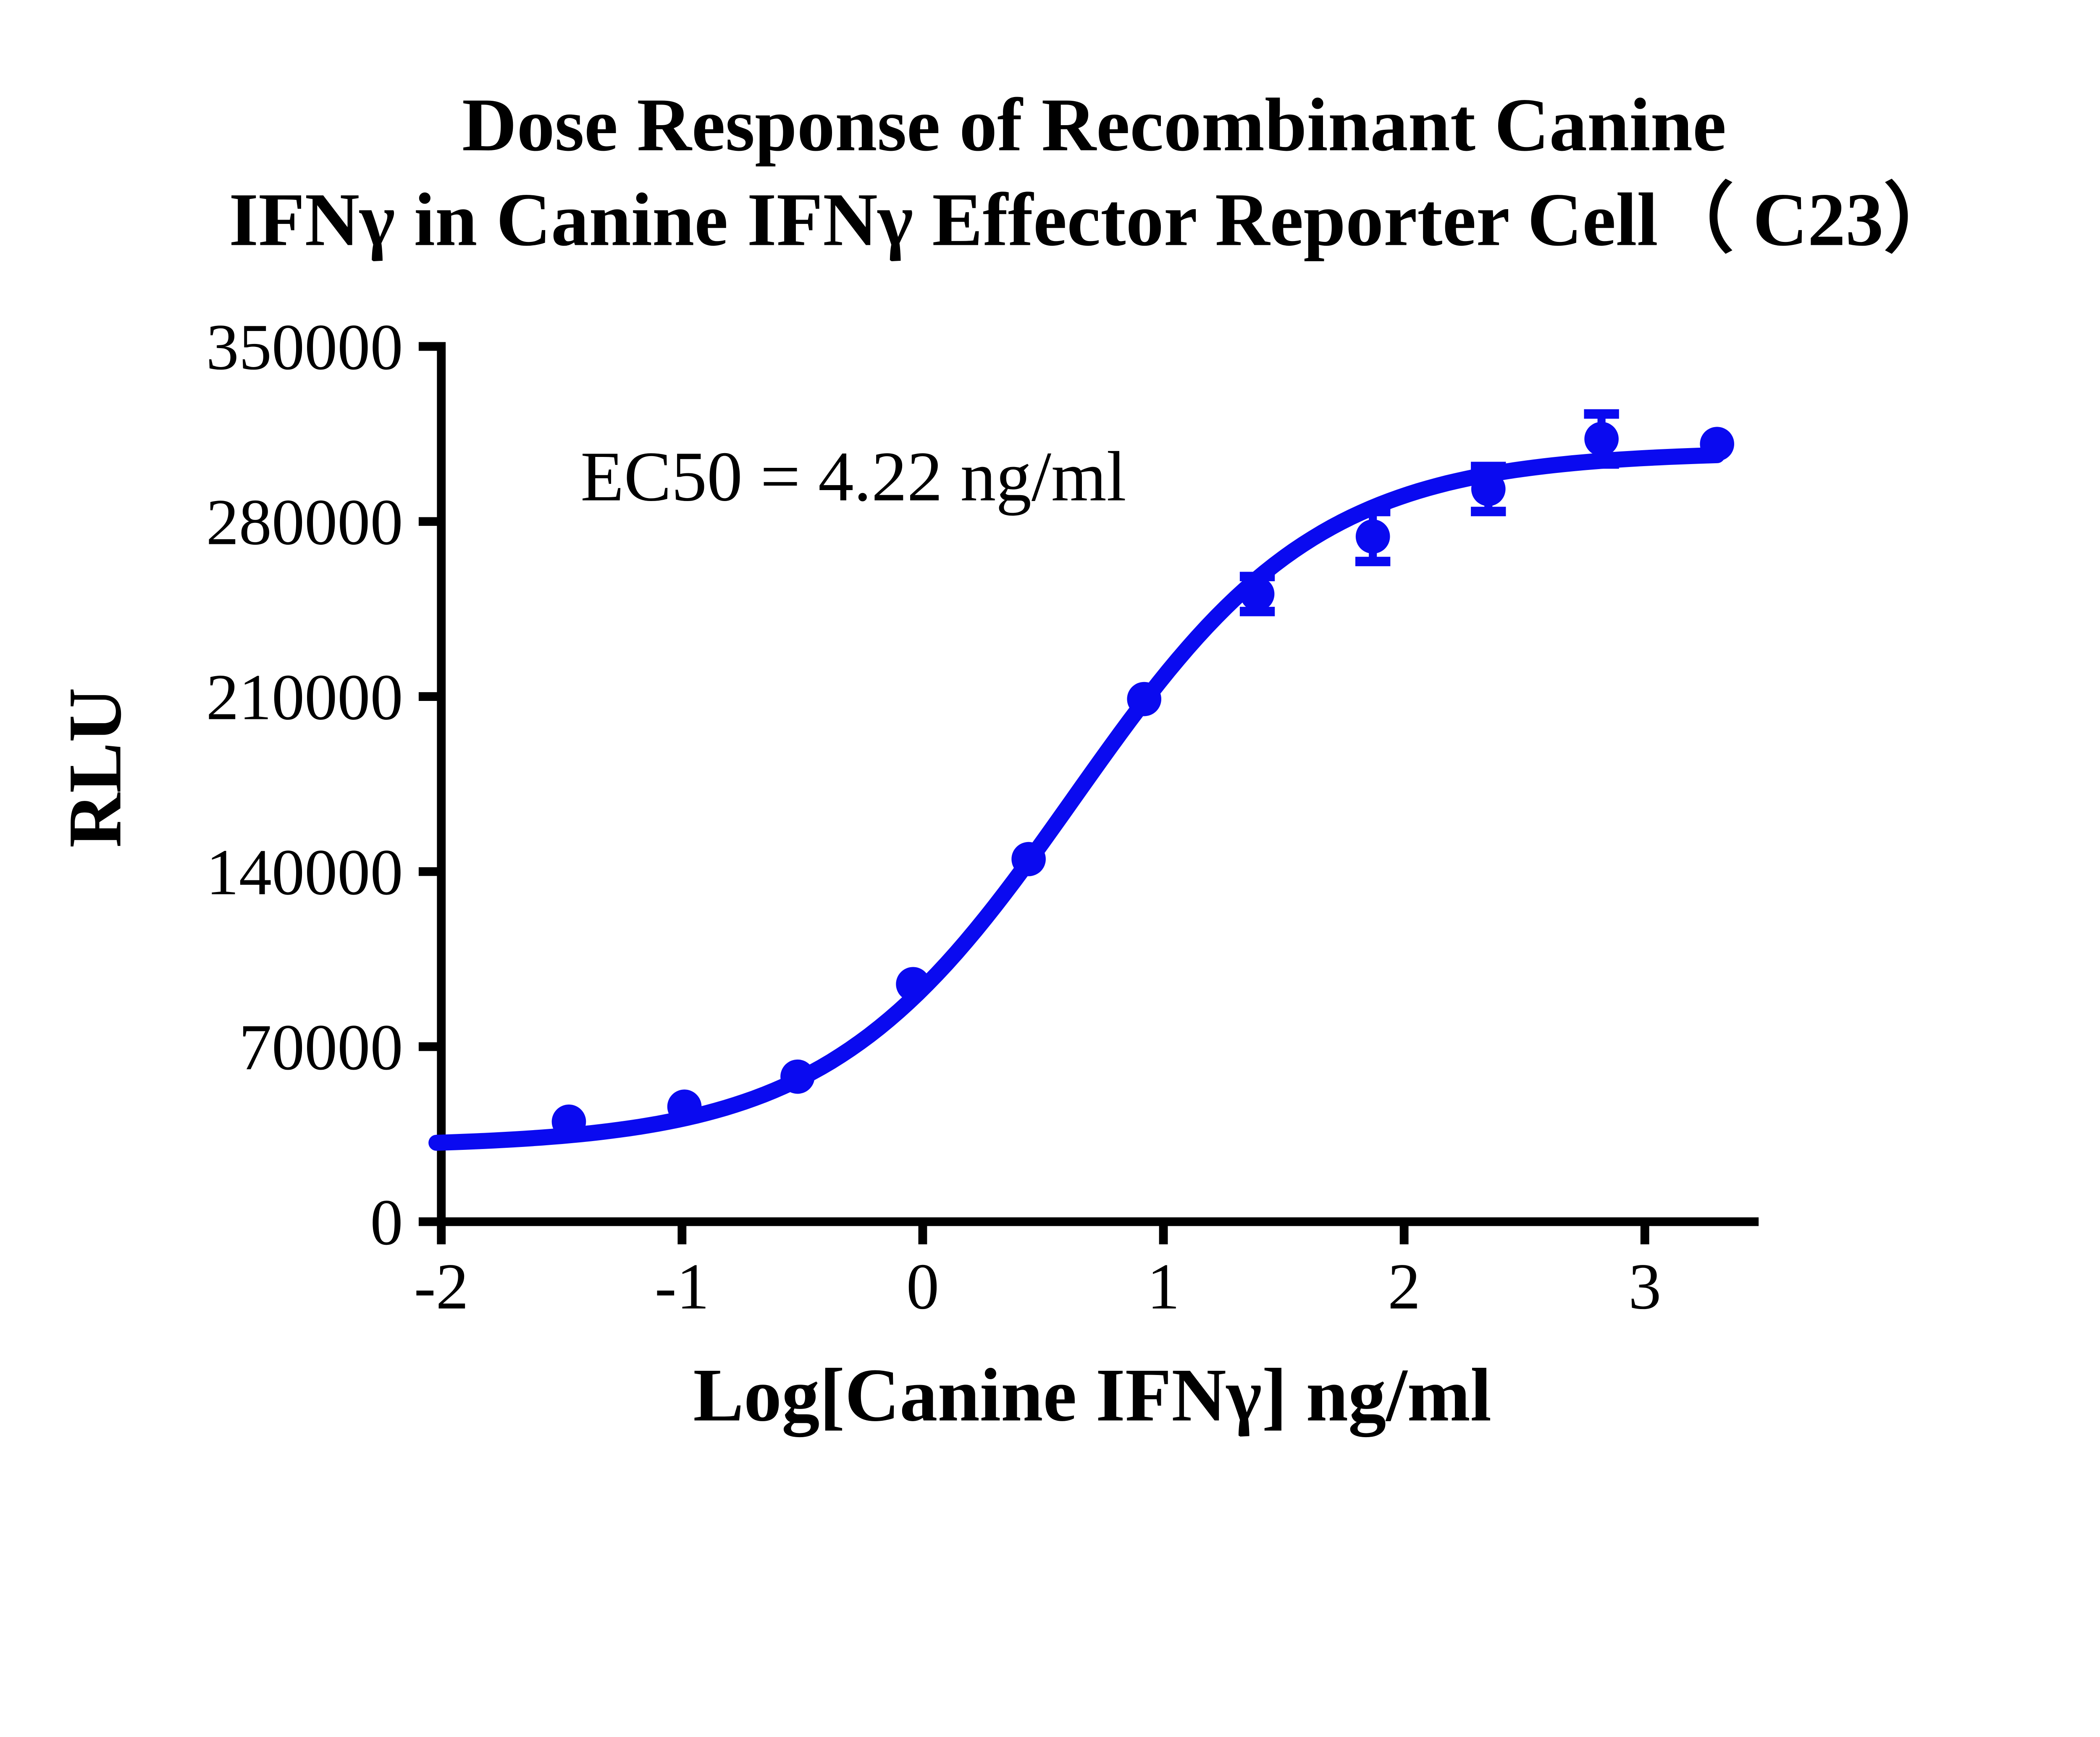 The height and width of the screenshot is (1737, 2100). I want to click on chart-title-line1: Dose Response of Recombinant Canine, so click(1094, 125).